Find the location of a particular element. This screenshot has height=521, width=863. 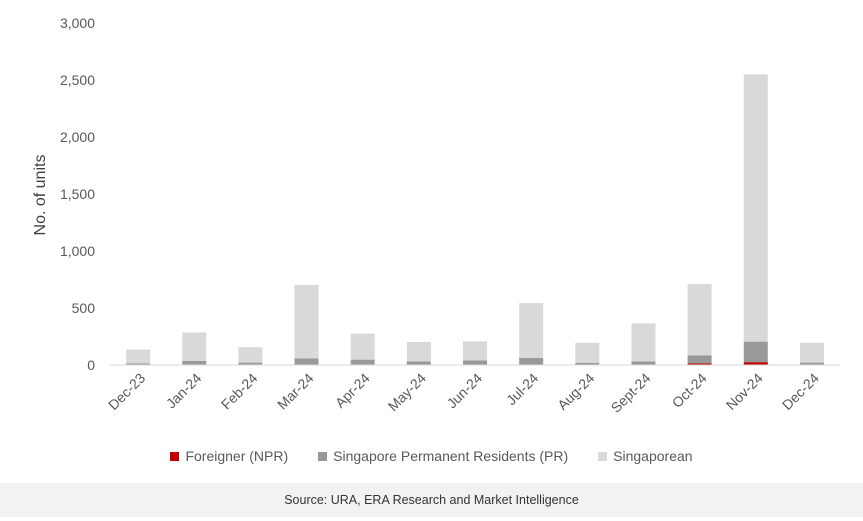

x-tick-label: Dec-23 is located at coordinates (126, 391).